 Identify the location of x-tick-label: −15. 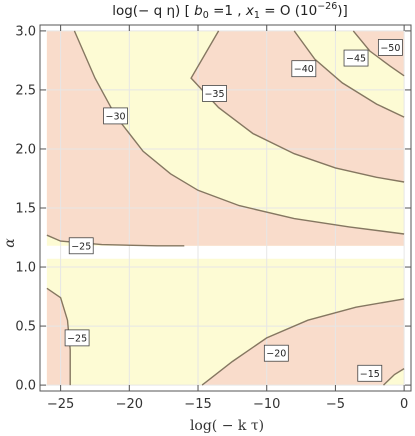
(197, 404).